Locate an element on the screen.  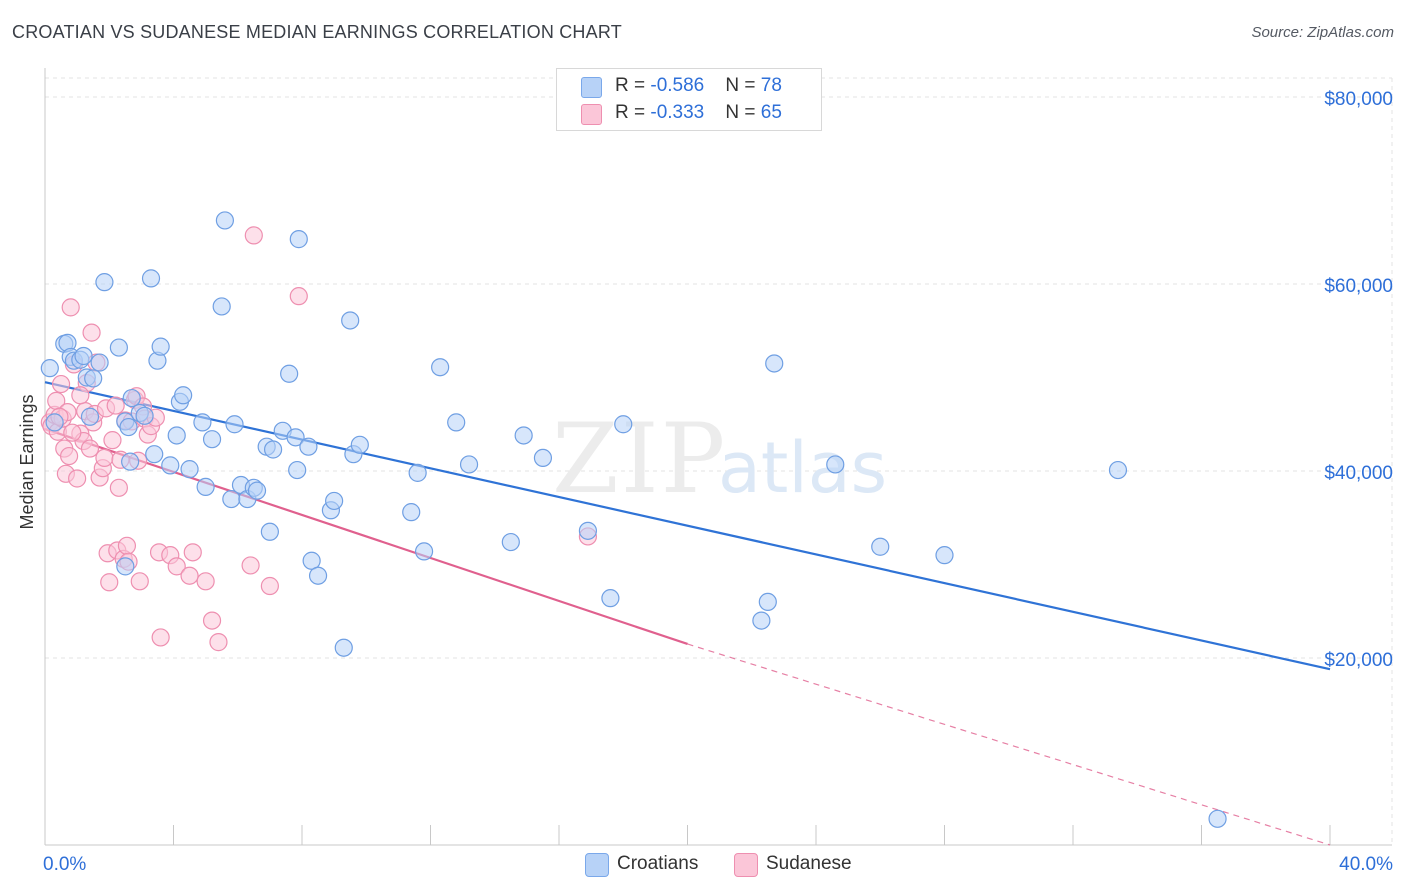
croatians-legend-swatch is located at coordinates (597, 865).